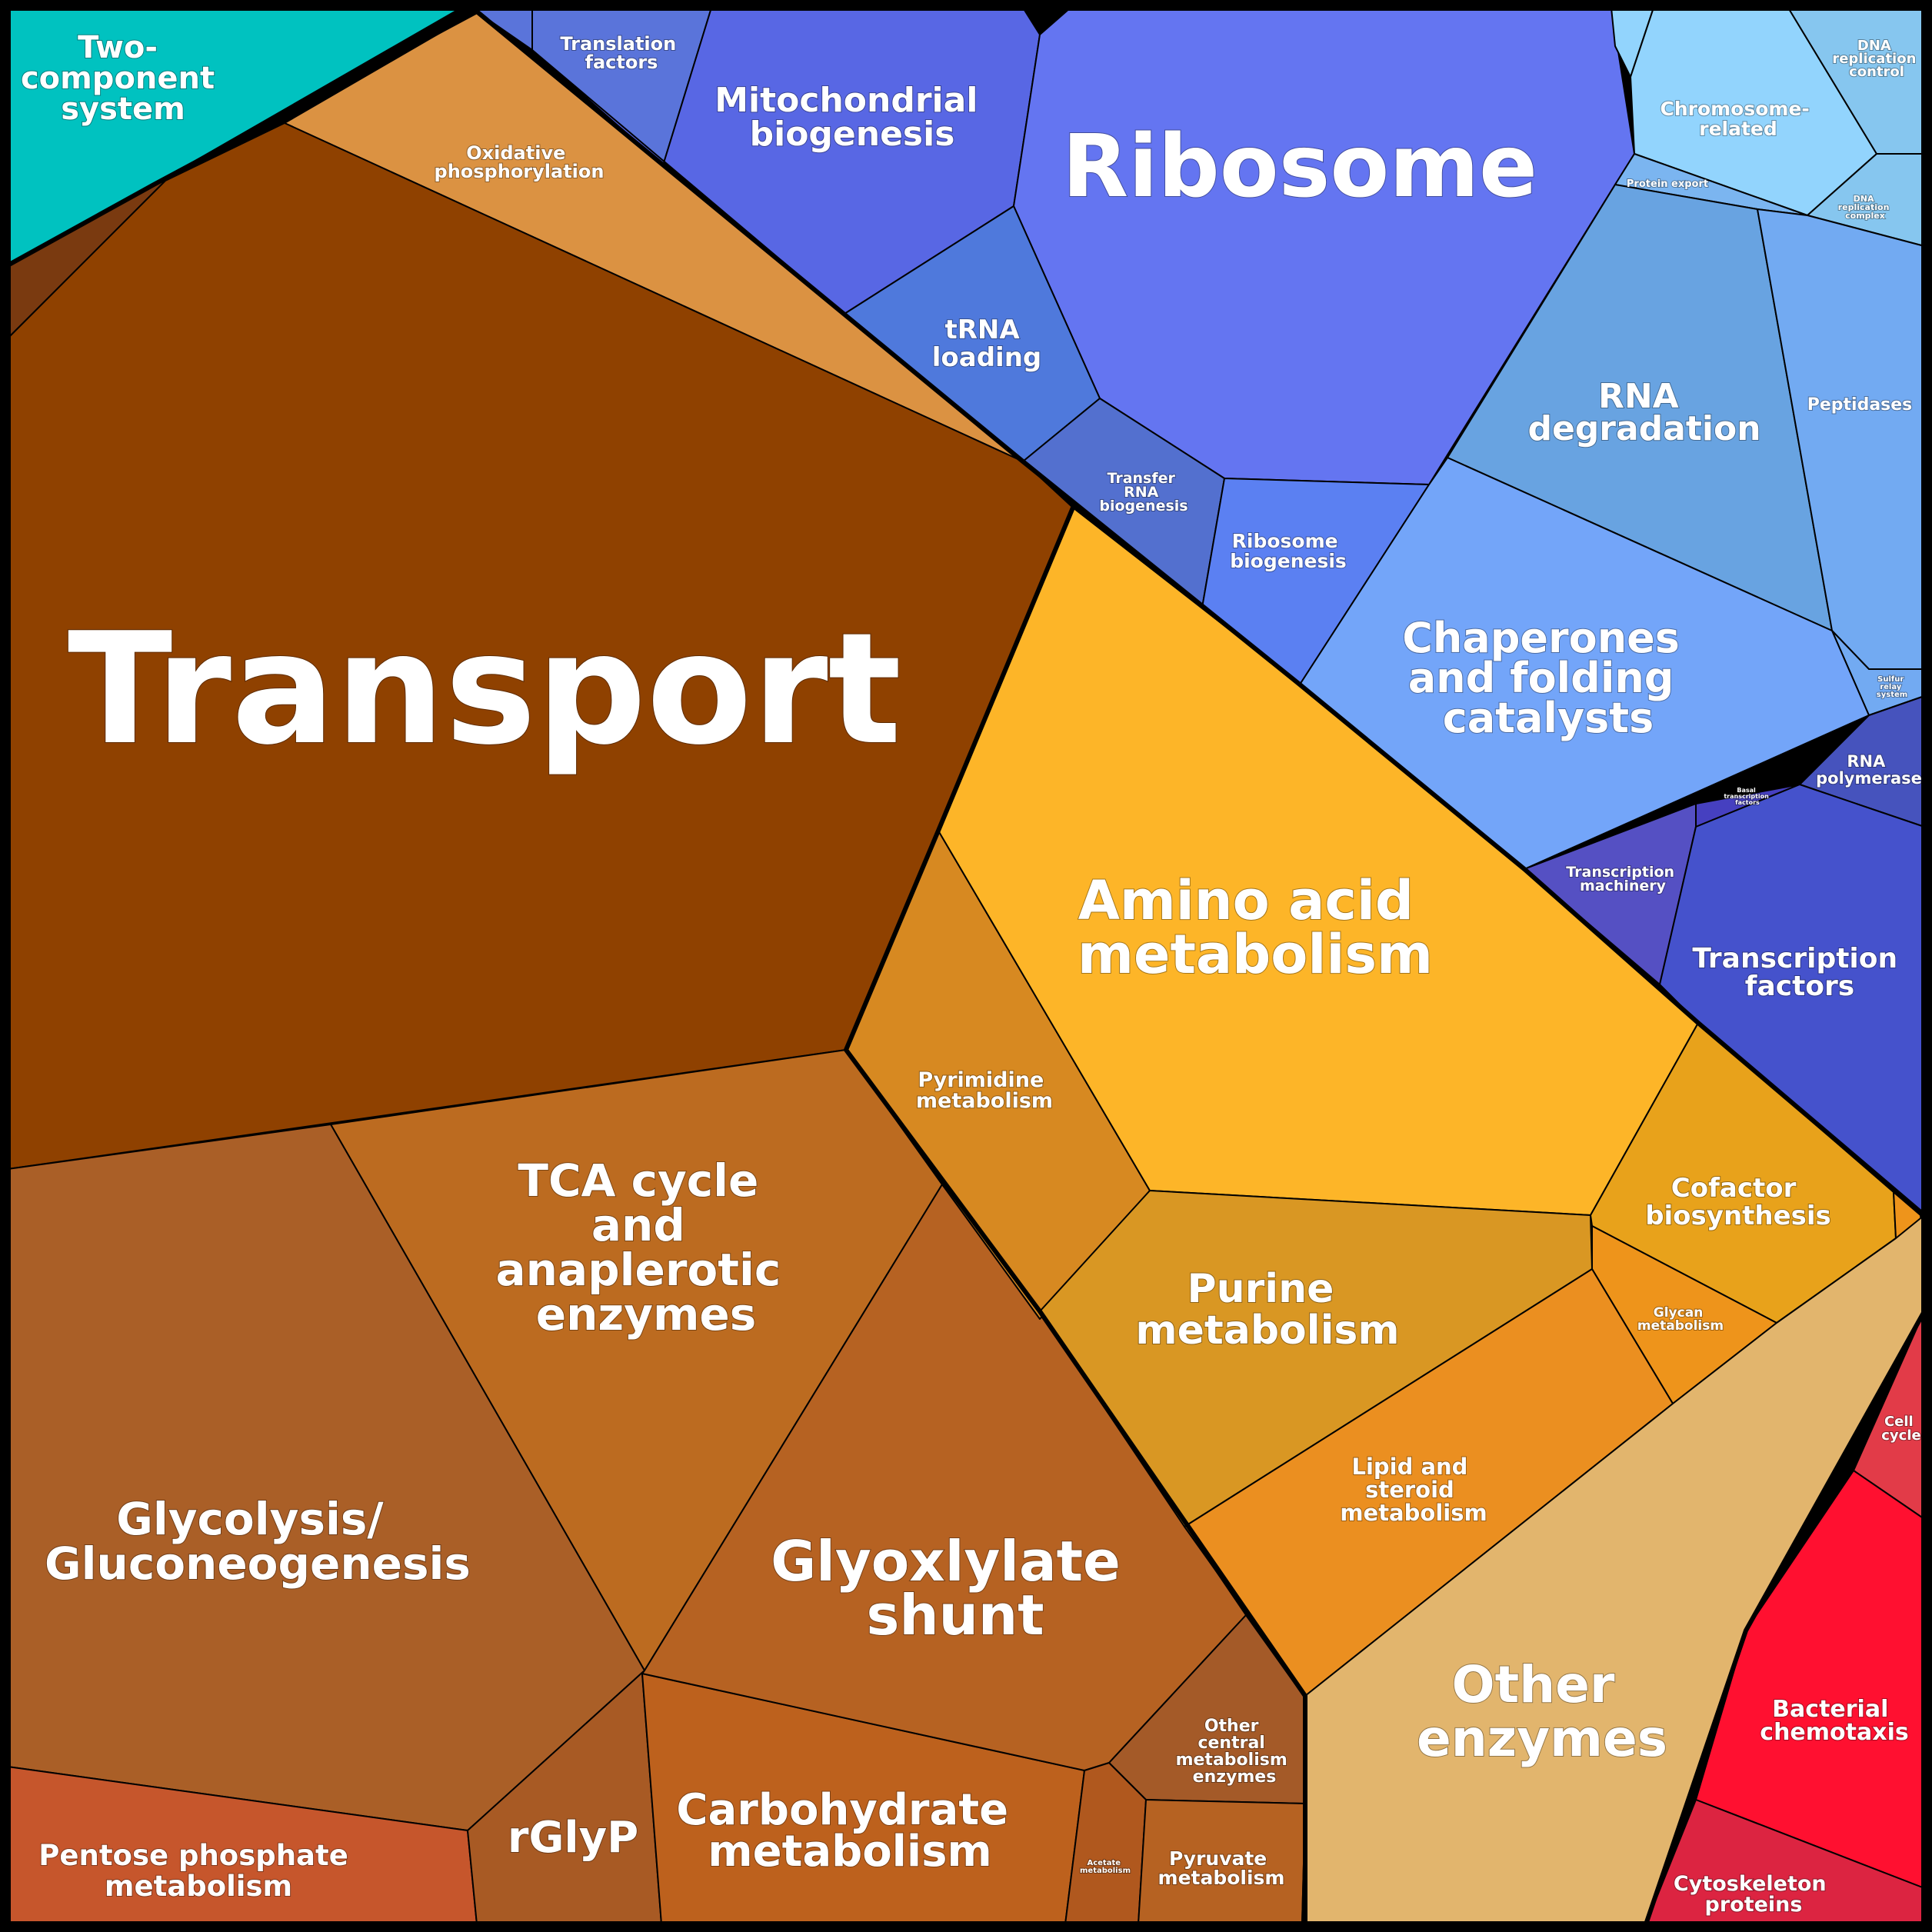 This screenshot has width=1932, height=1932. Describe the element at coordinates (984, 1090) in the screenshot. I see `label-pyrimidine-metabolism: Pyrimidine metabolism` at that location.